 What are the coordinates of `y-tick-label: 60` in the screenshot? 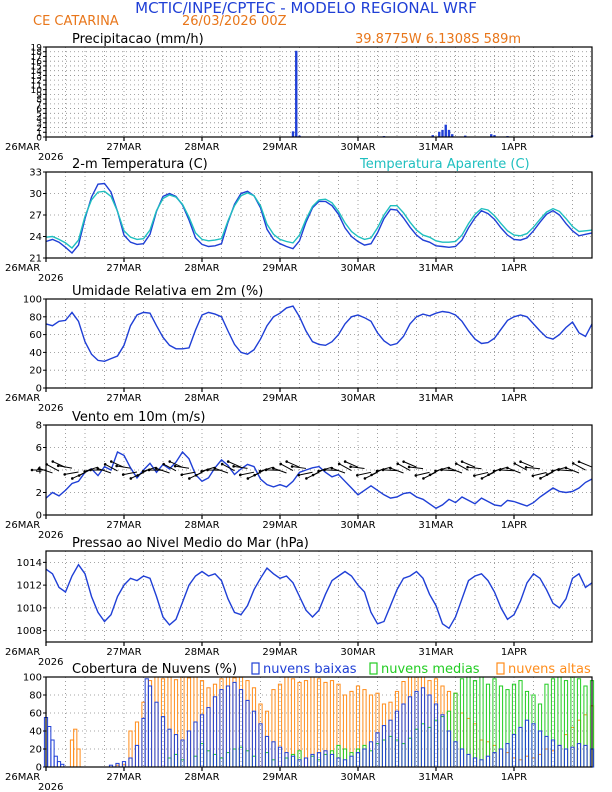 It's located at (35, 714).